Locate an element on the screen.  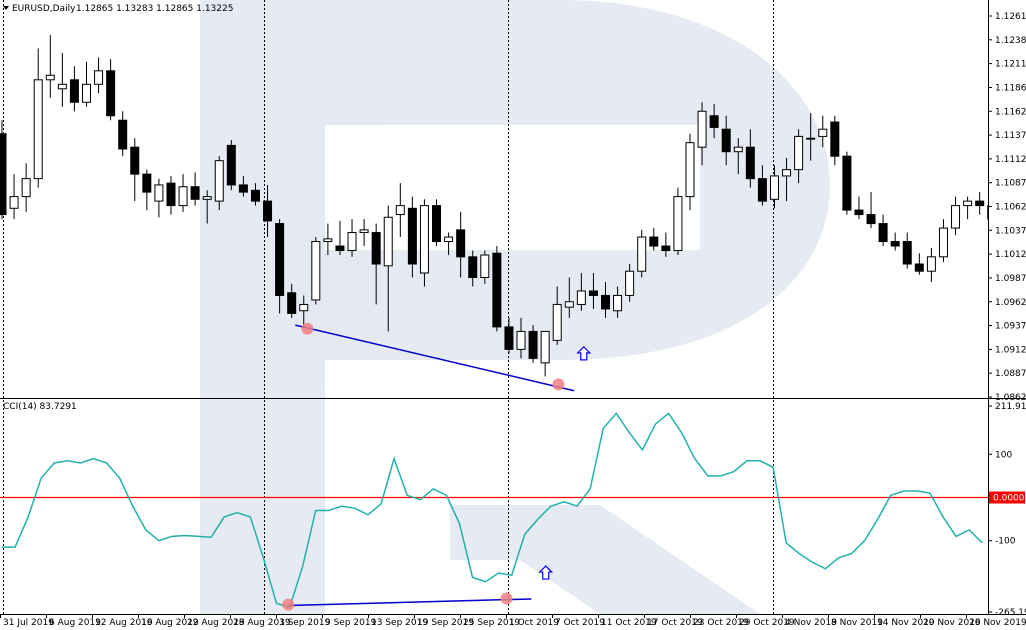
price-tick-label: 1.09370 is located at coordinates (1010, 327).